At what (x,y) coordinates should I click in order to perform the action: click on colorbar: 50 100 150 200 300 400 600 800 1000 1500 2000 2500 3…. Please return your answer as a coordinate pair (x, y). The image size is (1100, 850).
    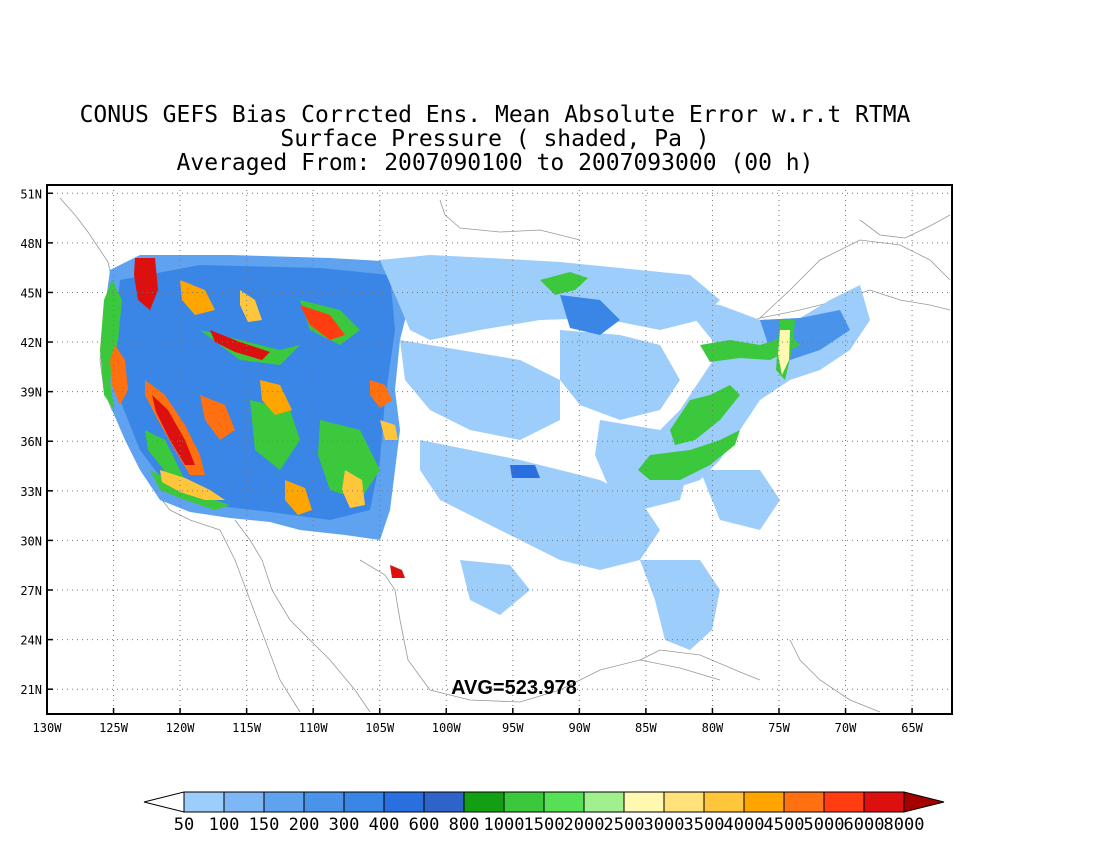
    Looking at the image, I should click on (544, 813).